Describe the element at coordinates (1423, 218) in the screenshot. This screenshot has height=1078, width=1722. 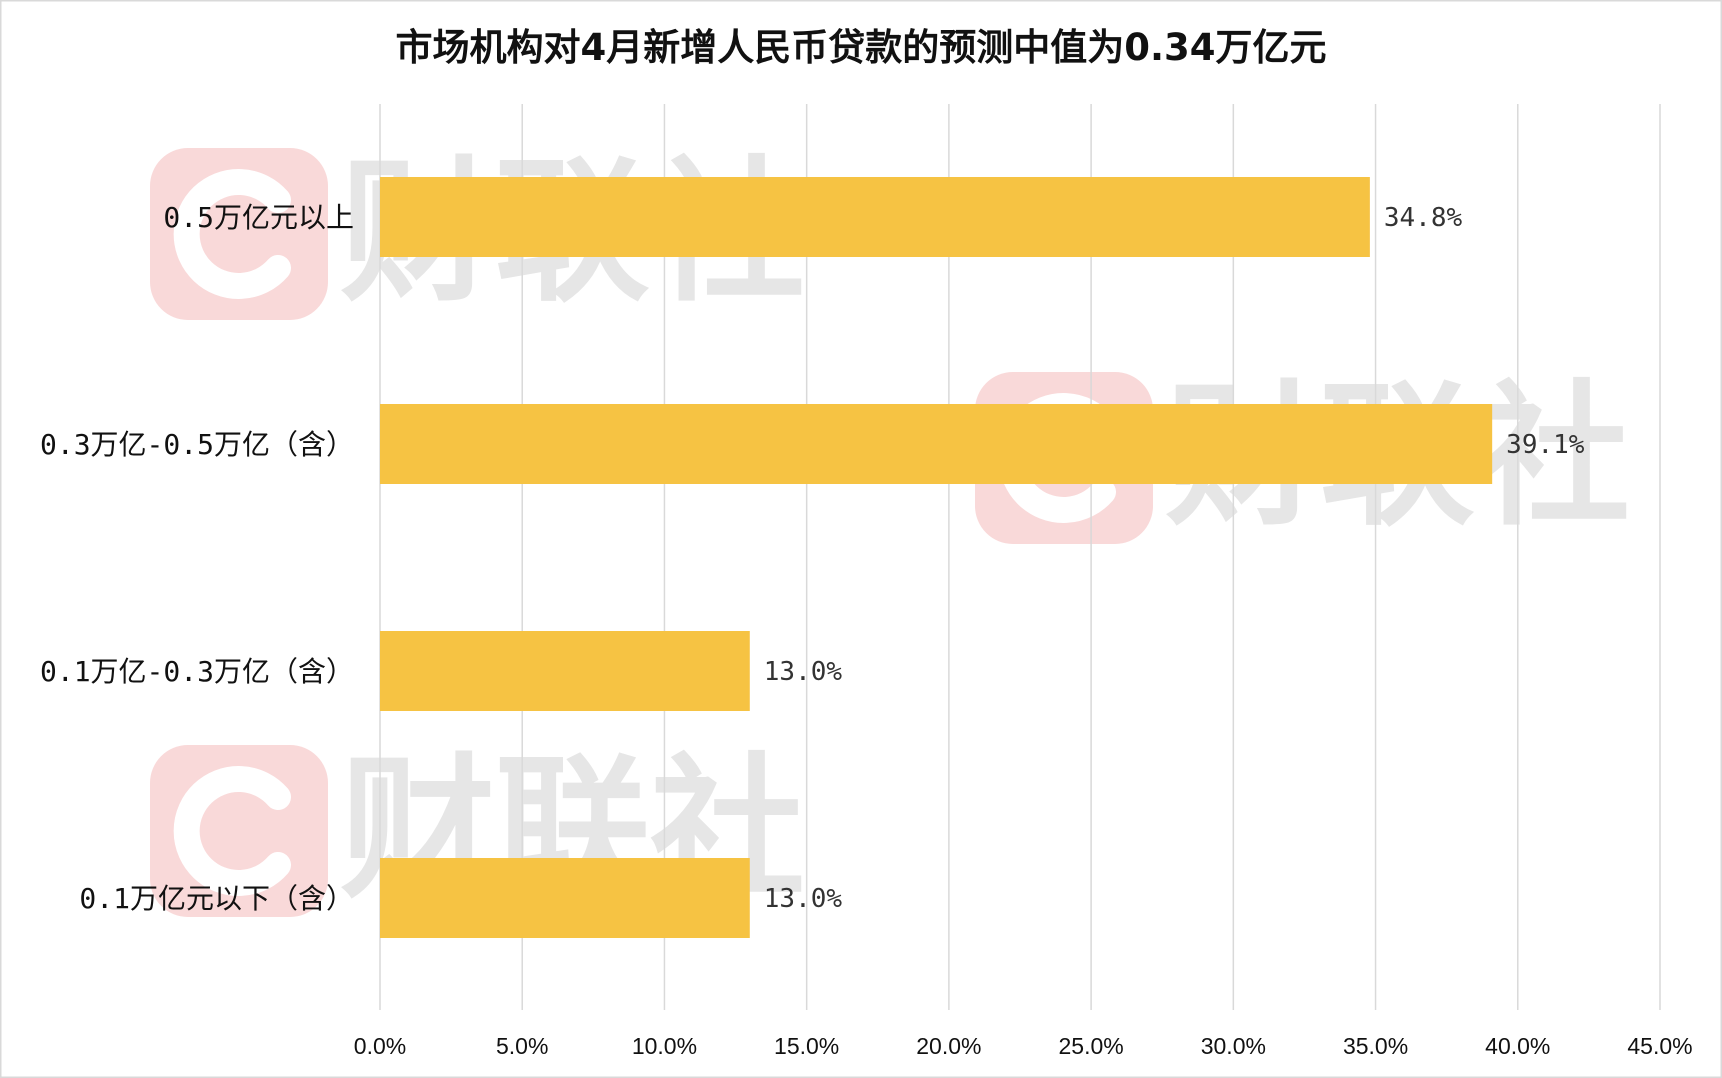
I see `data-label: 34.8%` at that location.